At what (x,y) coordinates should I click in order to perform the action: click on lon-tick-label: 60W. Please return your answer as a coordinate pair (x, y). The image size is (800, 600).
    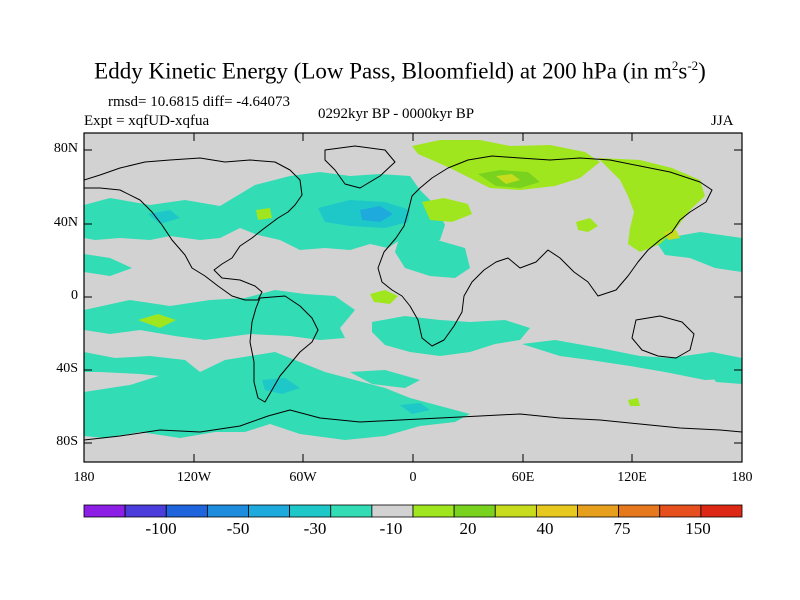
    Looking at the image, I should click on (303, 477).